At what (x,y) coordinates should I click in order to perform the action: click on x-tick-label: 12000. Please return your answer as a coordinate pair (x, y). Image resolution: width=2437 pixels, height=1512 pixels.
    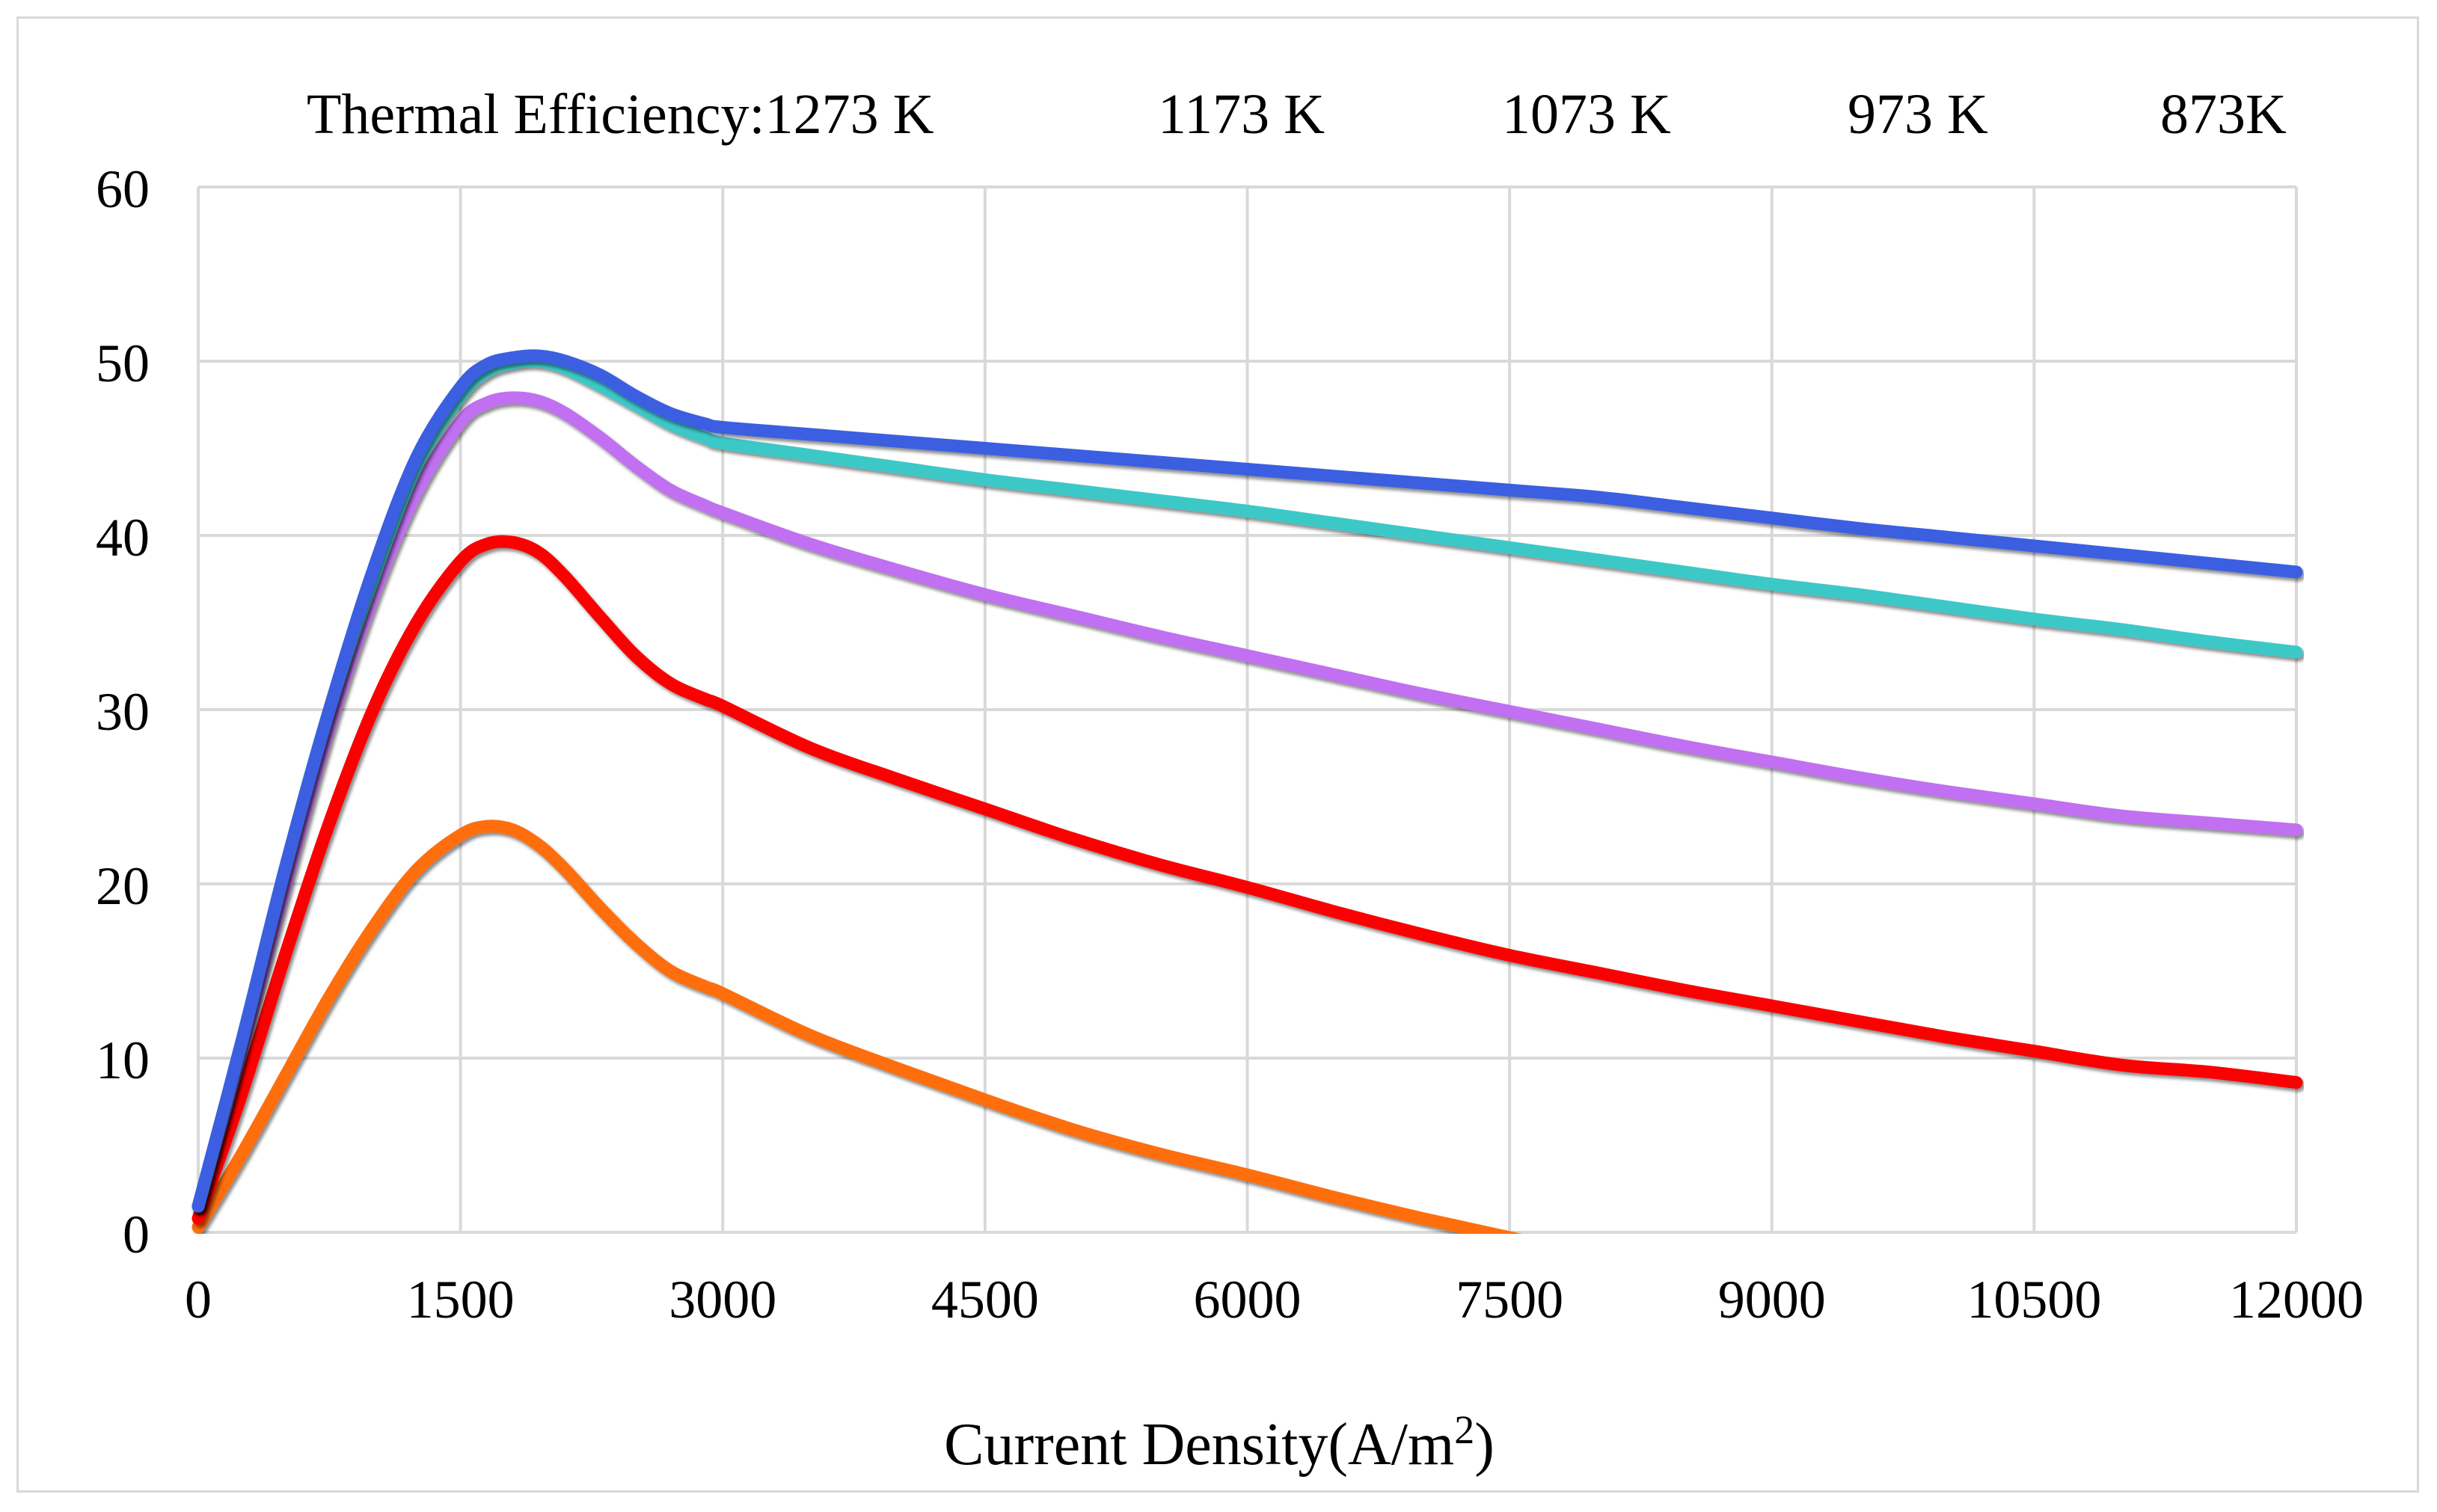
    Looking at the image, I should click on (2297, 1300).